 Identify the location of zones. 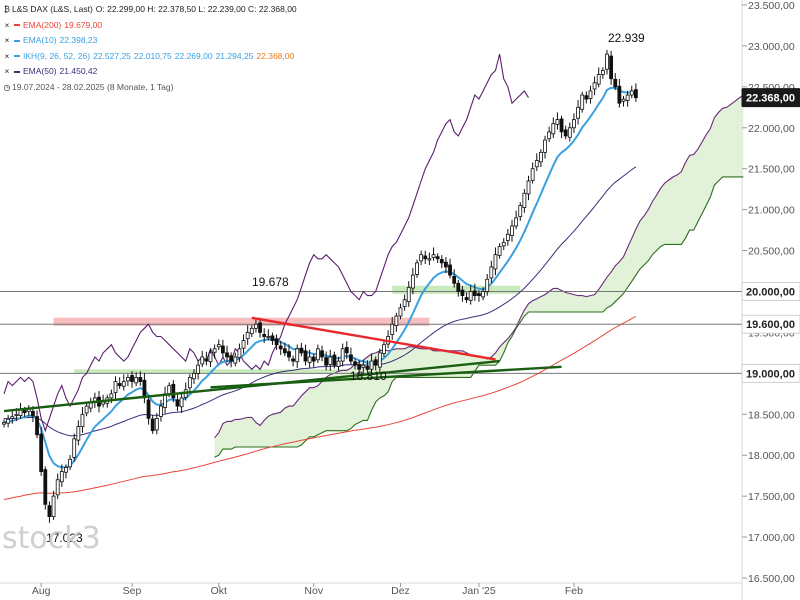
(287, 329).